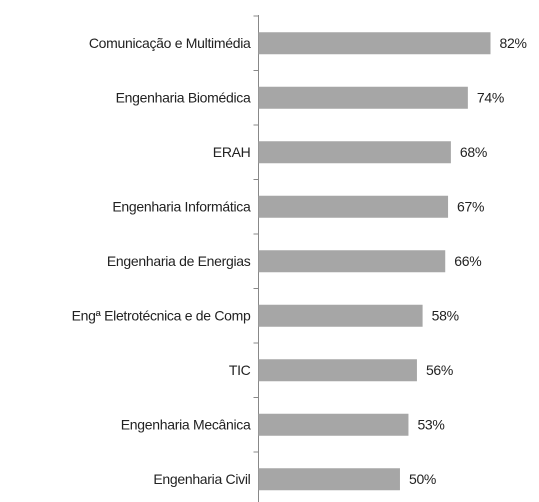 This screenshot has height=502, width=539. I want to click on category-label: Engenharia de Energias, so click(179, 261).